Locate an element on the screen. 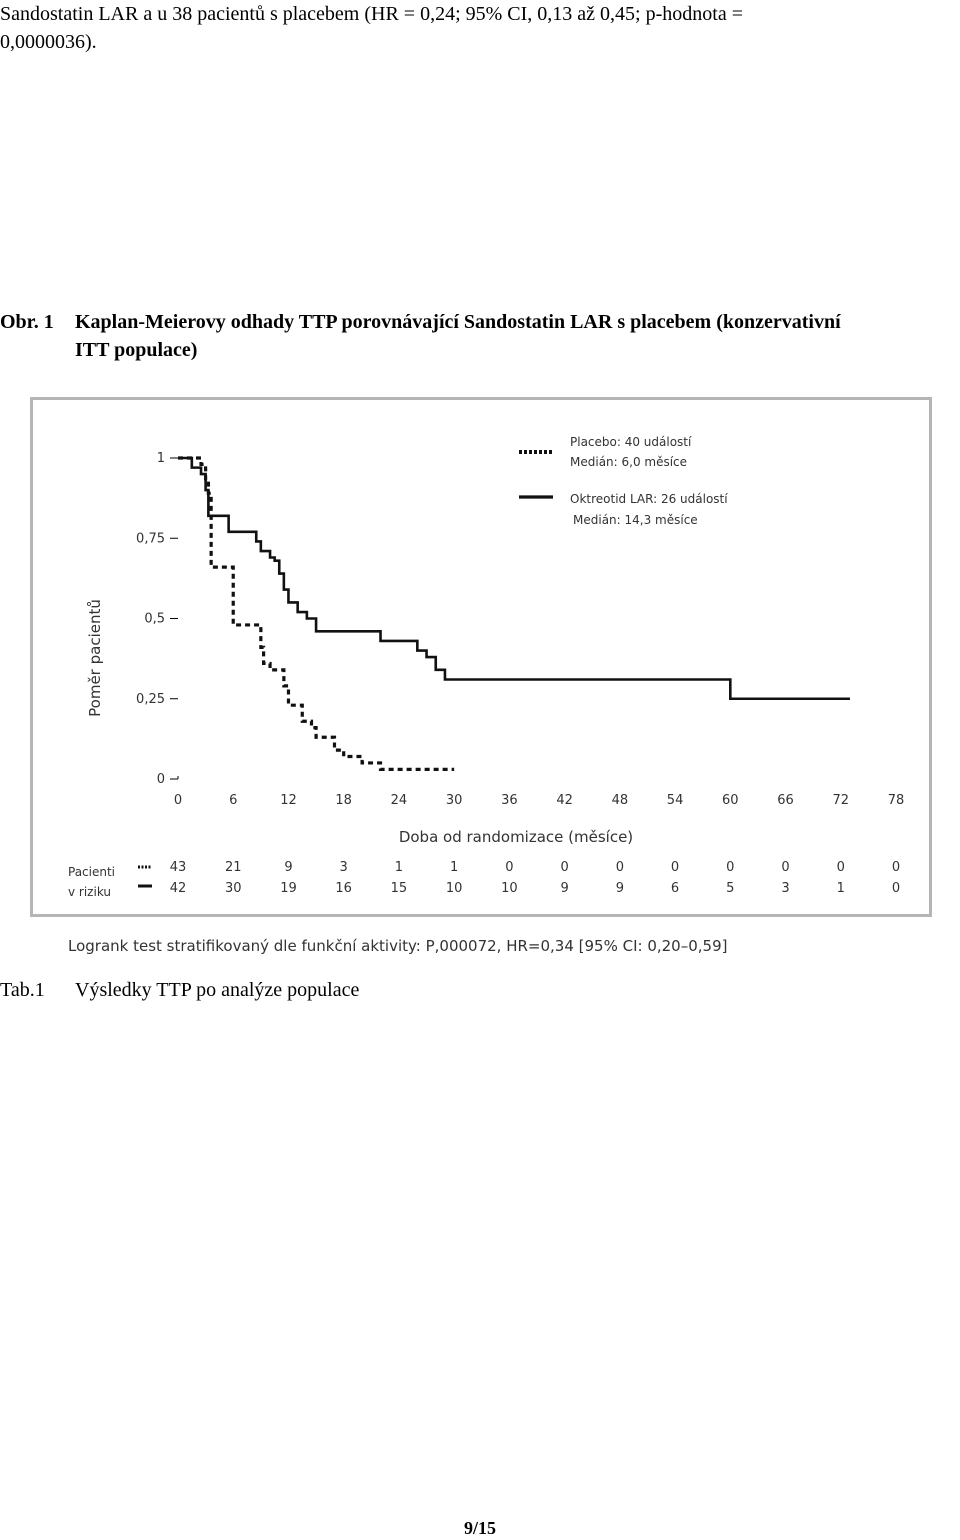 The height and width of the screenshot is (1540, 960). figure-number: Obr. 1 is located at coordinates (27, 322).